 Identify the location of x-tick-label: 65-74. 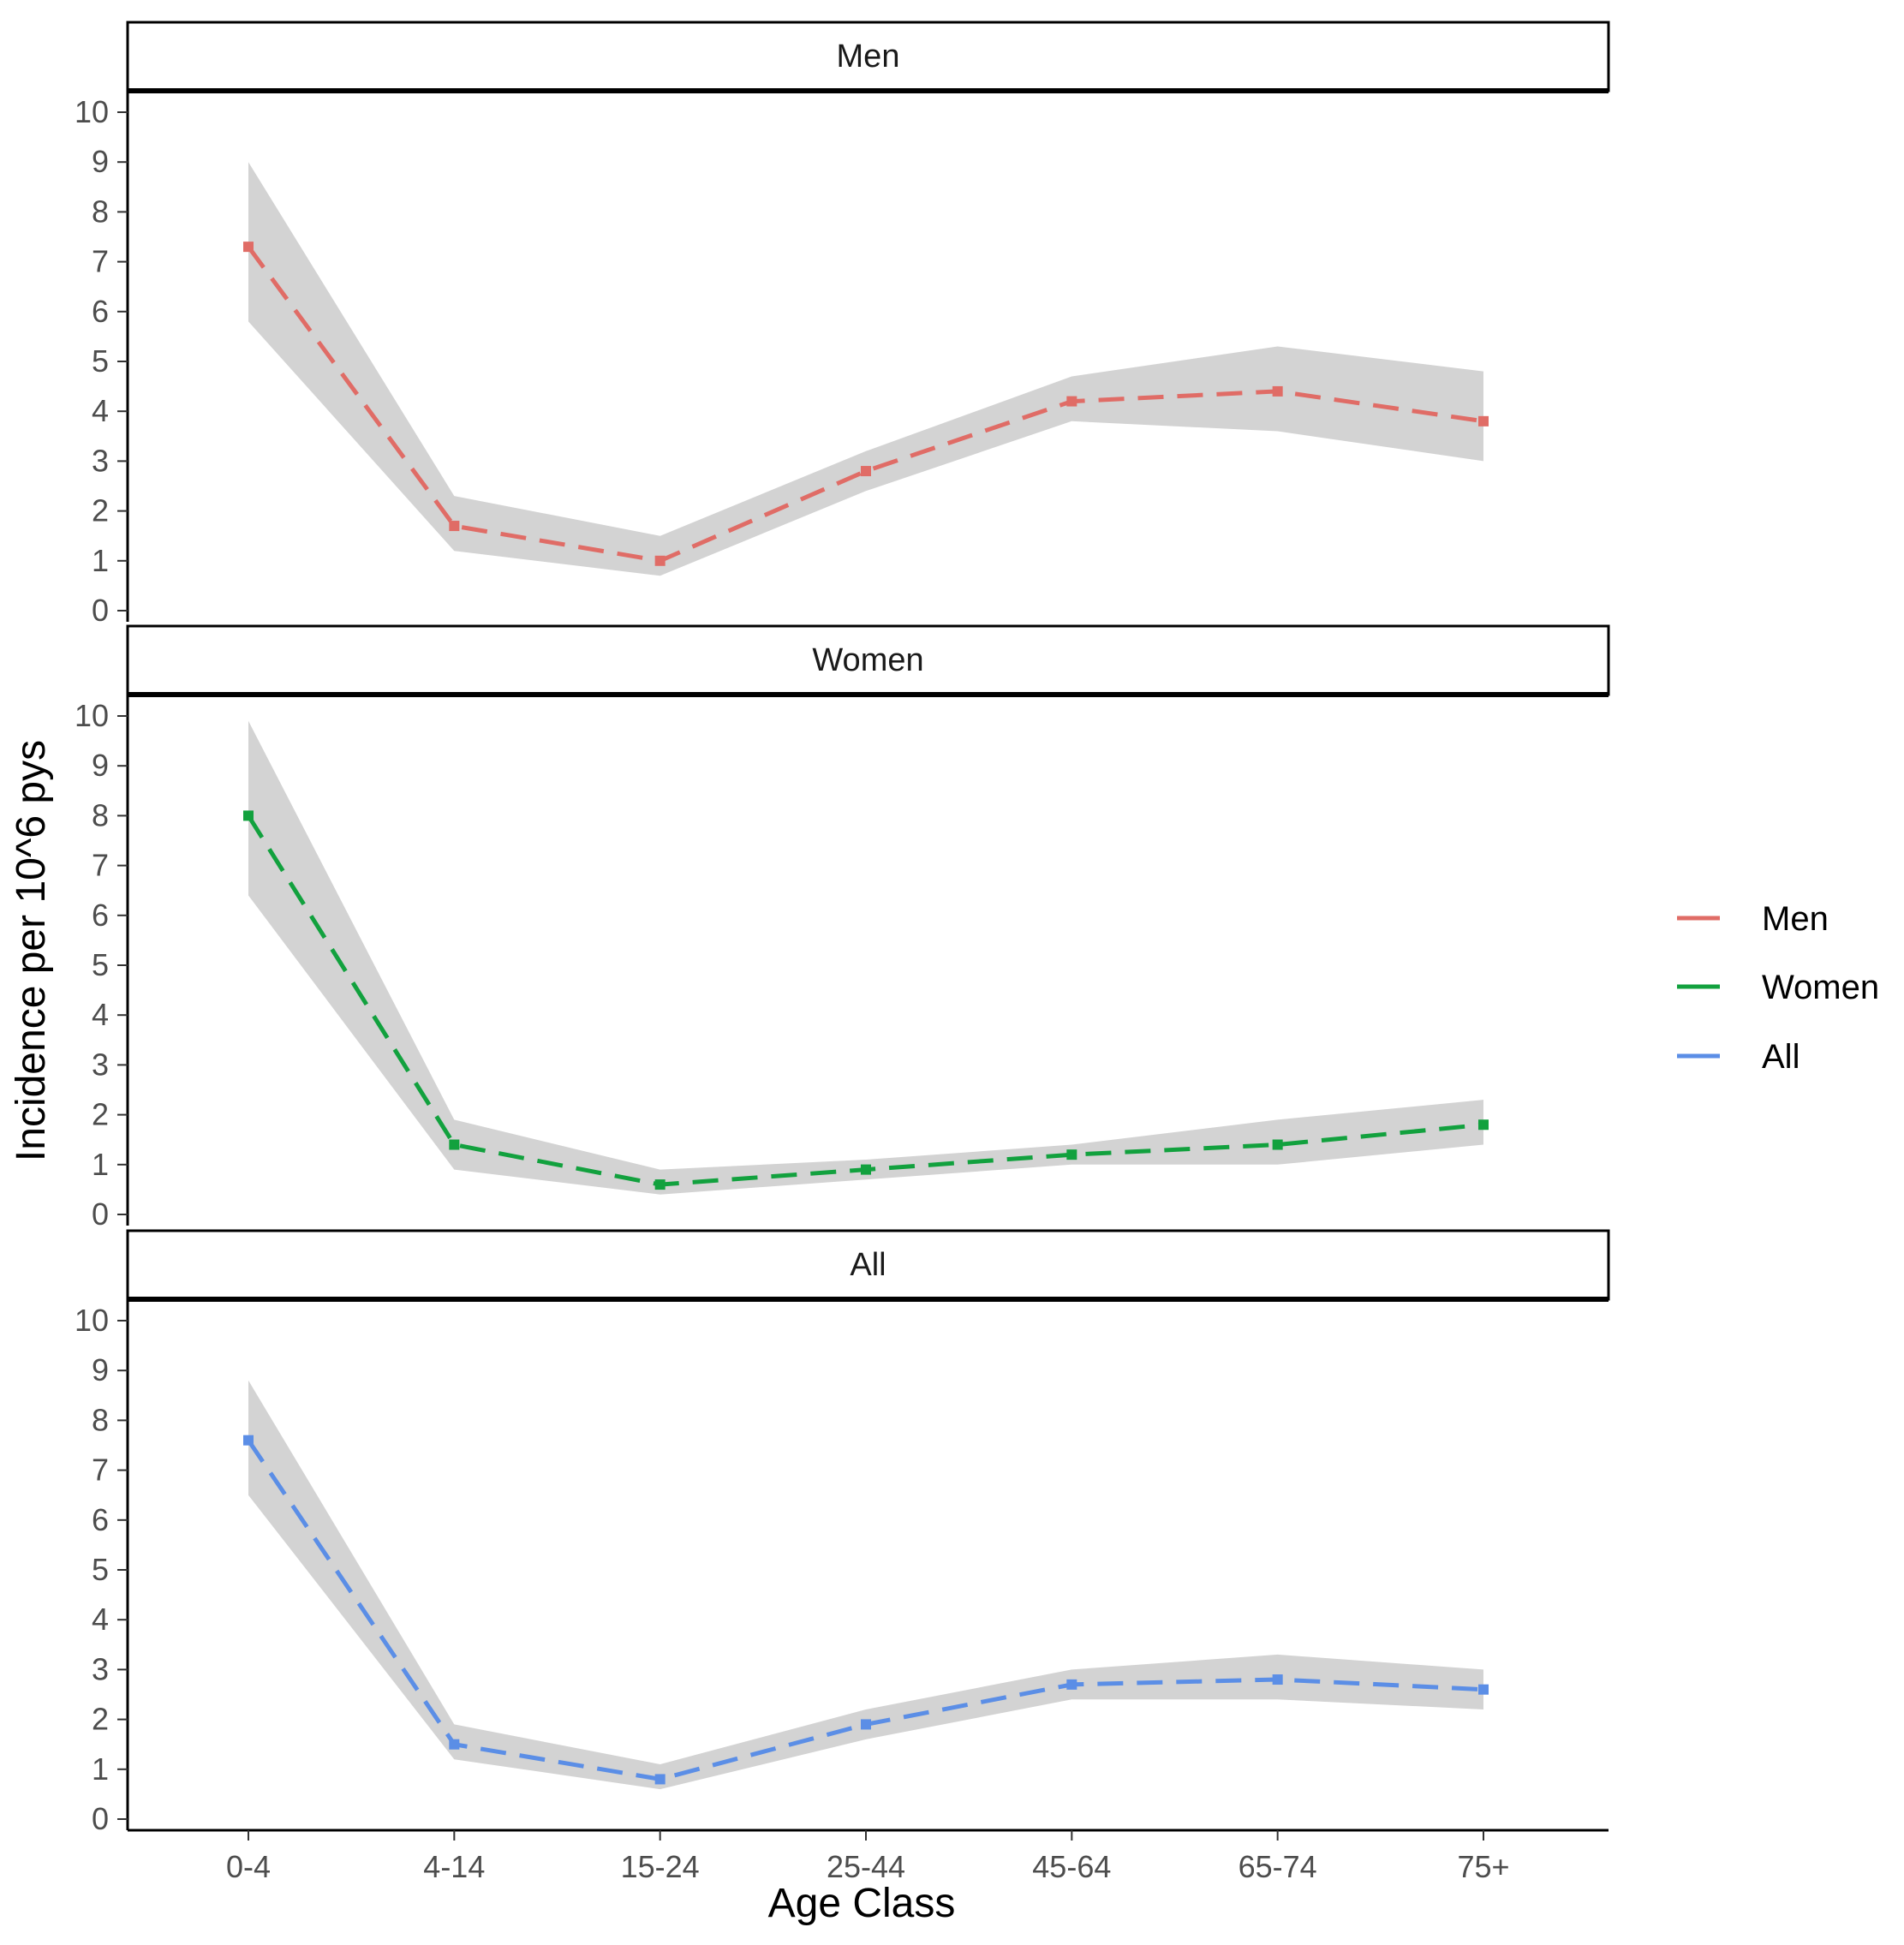
(1277, 1866).